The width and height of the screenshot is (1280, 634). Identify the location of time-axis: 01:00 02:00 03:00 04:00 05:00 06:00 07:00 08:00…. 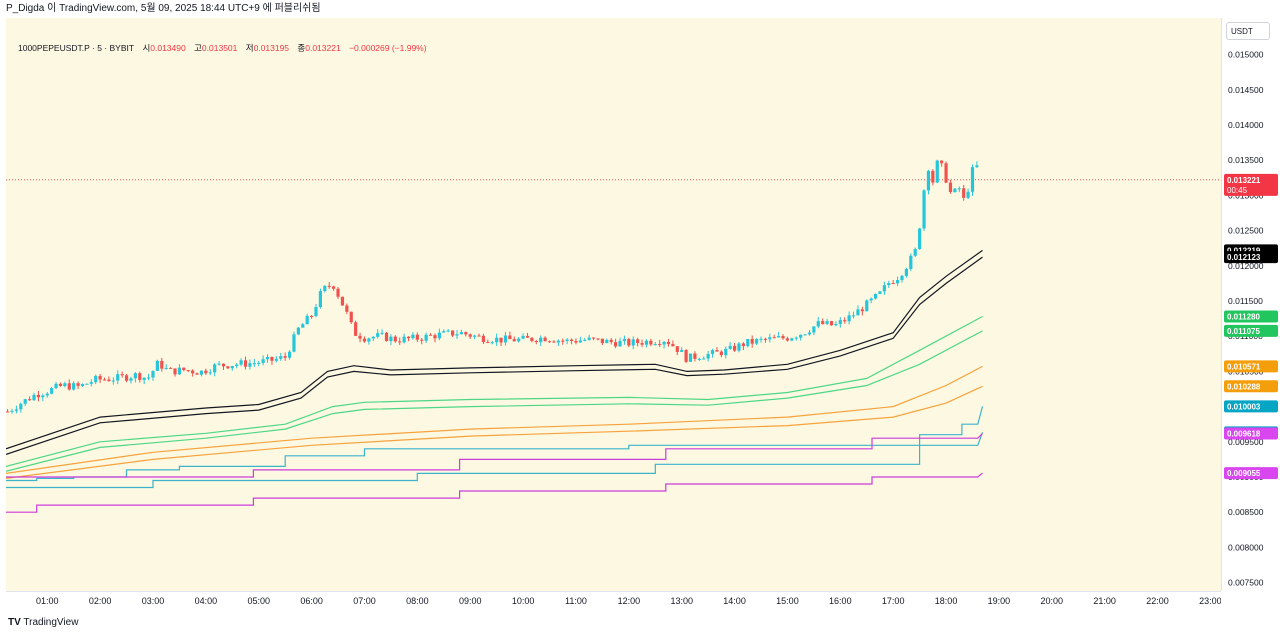
(614, 600).